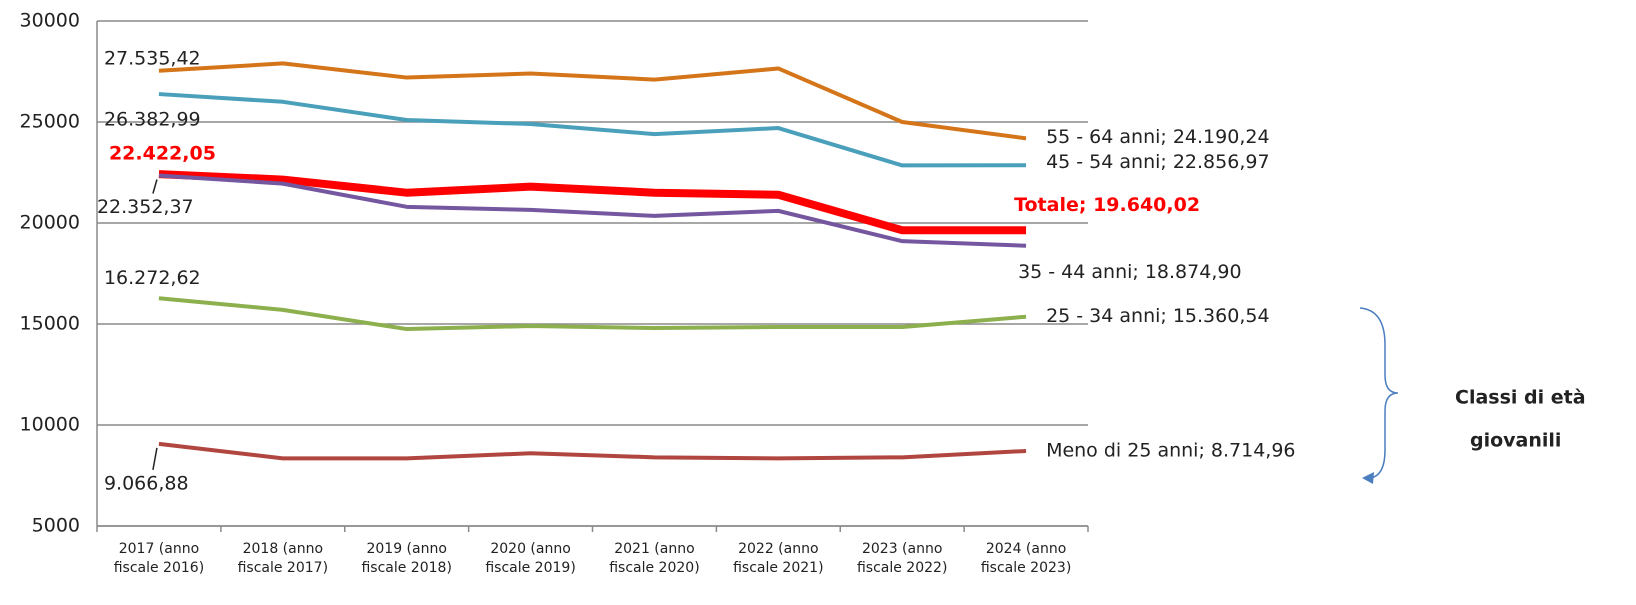 The image size is (1636, 605). What do you see at coordinates (1157, 316) in the screenshot?
I see `data-label: 25 - 34 anni; 15.360,54` at bounding box center [1157, 316].